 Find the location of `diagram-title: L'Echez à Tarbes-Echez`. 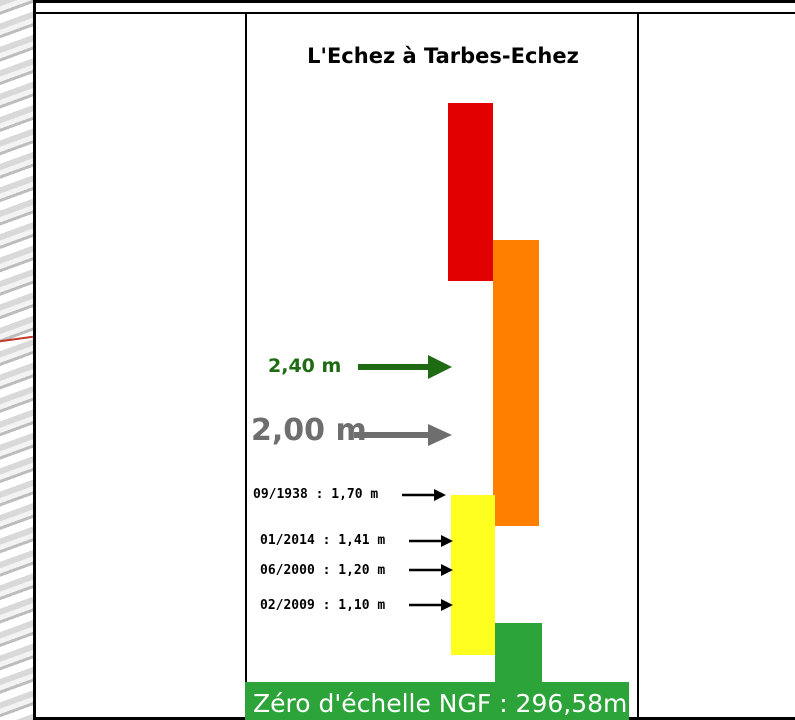

diagram-title: L'Echez à Tarbes-Echez is located at coordinates (443, 56).